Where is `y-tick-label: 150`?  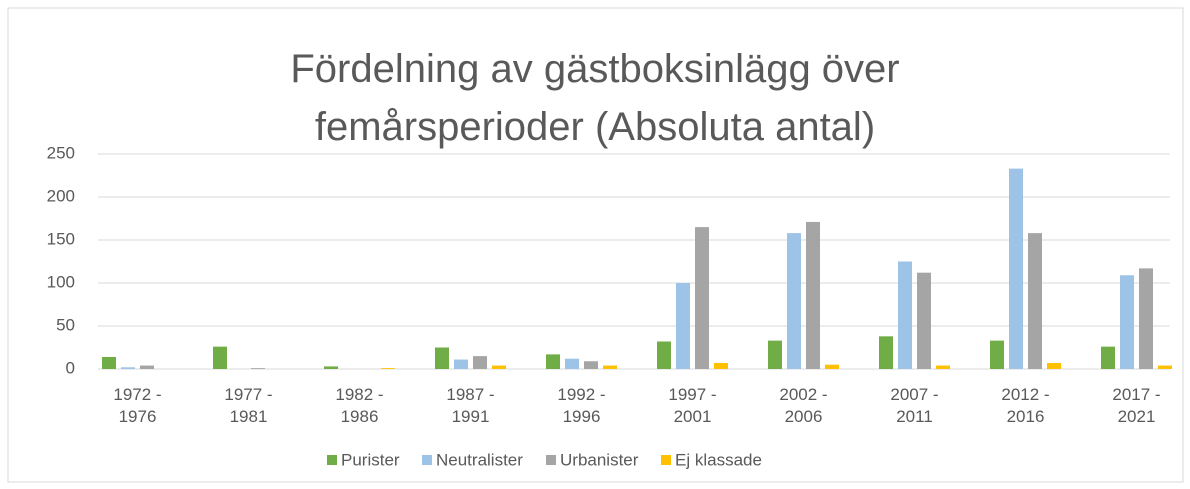 y-tick-label: 150 is located at coordinates (61, 238).